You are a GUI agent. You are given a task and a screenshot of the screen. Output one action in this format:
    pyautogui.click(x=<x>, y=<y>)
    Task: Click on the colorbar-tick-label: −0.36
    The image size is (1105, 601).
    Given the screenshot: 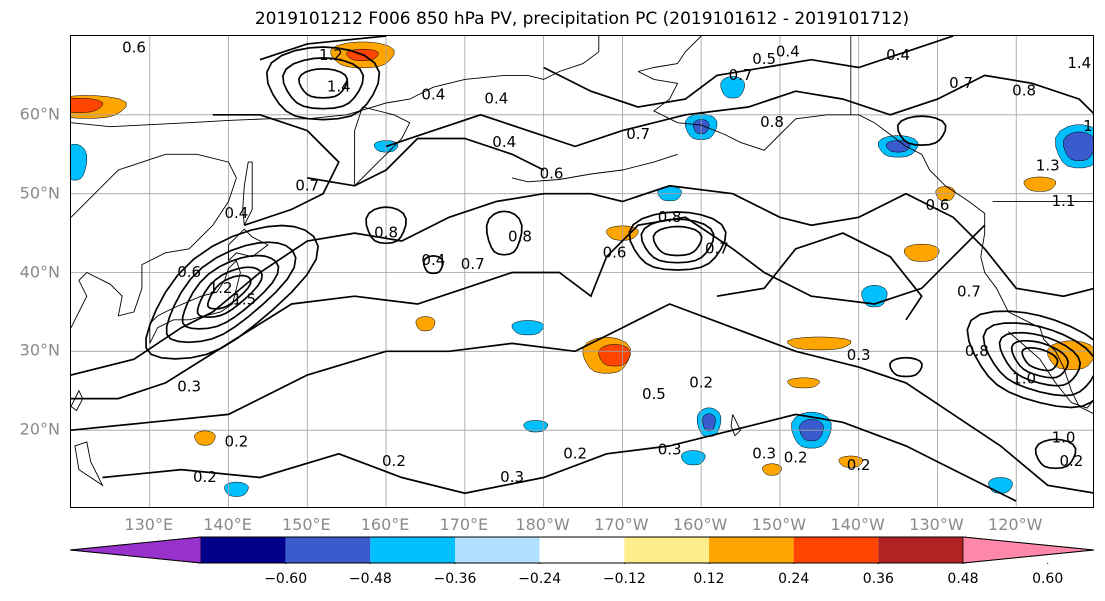 What is the action you would take?
    pyautogui.click(x=455, y=579)
    